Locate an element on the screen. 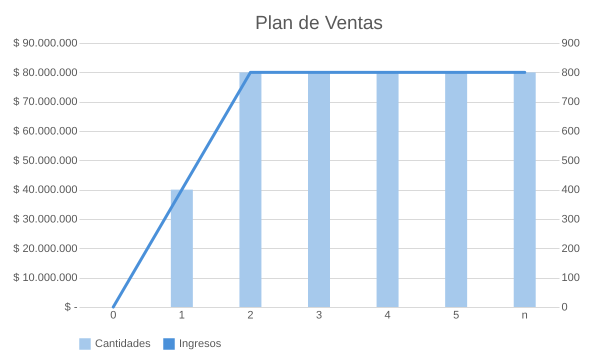  y2-tick-label: 200 is located at coordinates (571, 248).